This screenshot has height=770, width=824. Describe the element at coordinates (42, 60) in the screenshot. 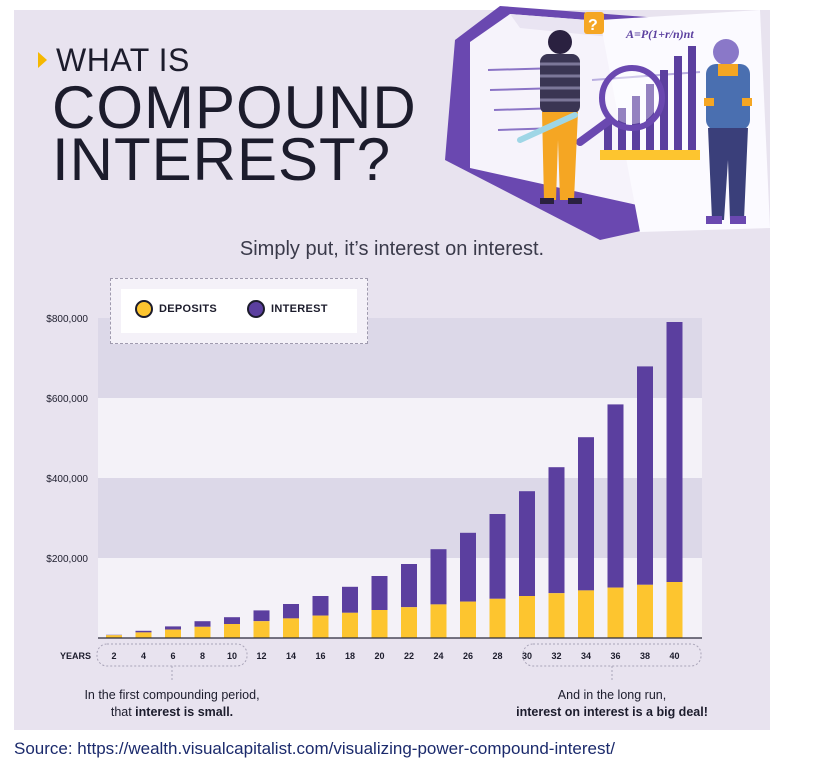

I see `title-arrow-icon` at that location.